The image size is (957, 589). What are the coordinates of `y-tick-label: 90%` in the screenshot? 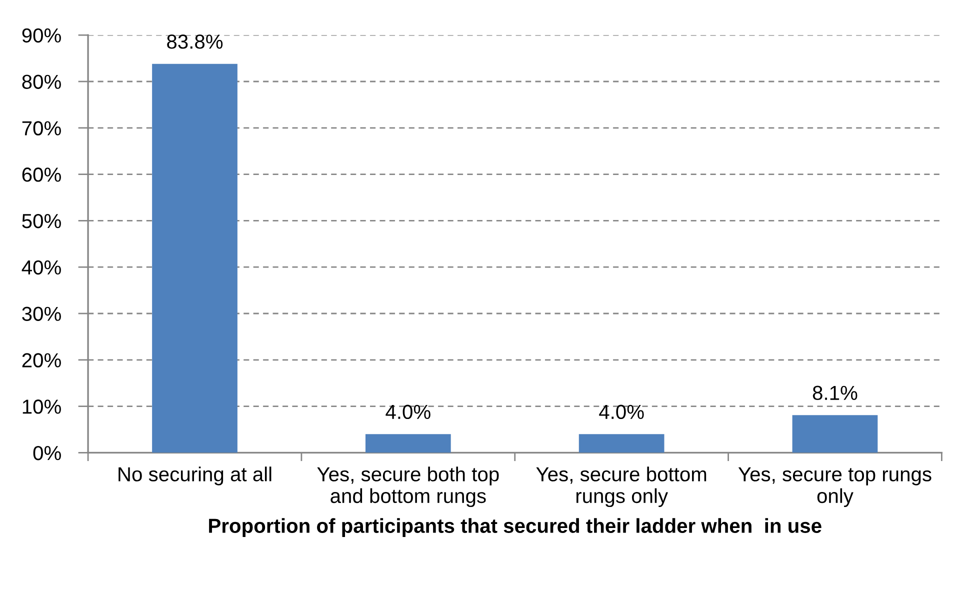 It's located at (41, 35).